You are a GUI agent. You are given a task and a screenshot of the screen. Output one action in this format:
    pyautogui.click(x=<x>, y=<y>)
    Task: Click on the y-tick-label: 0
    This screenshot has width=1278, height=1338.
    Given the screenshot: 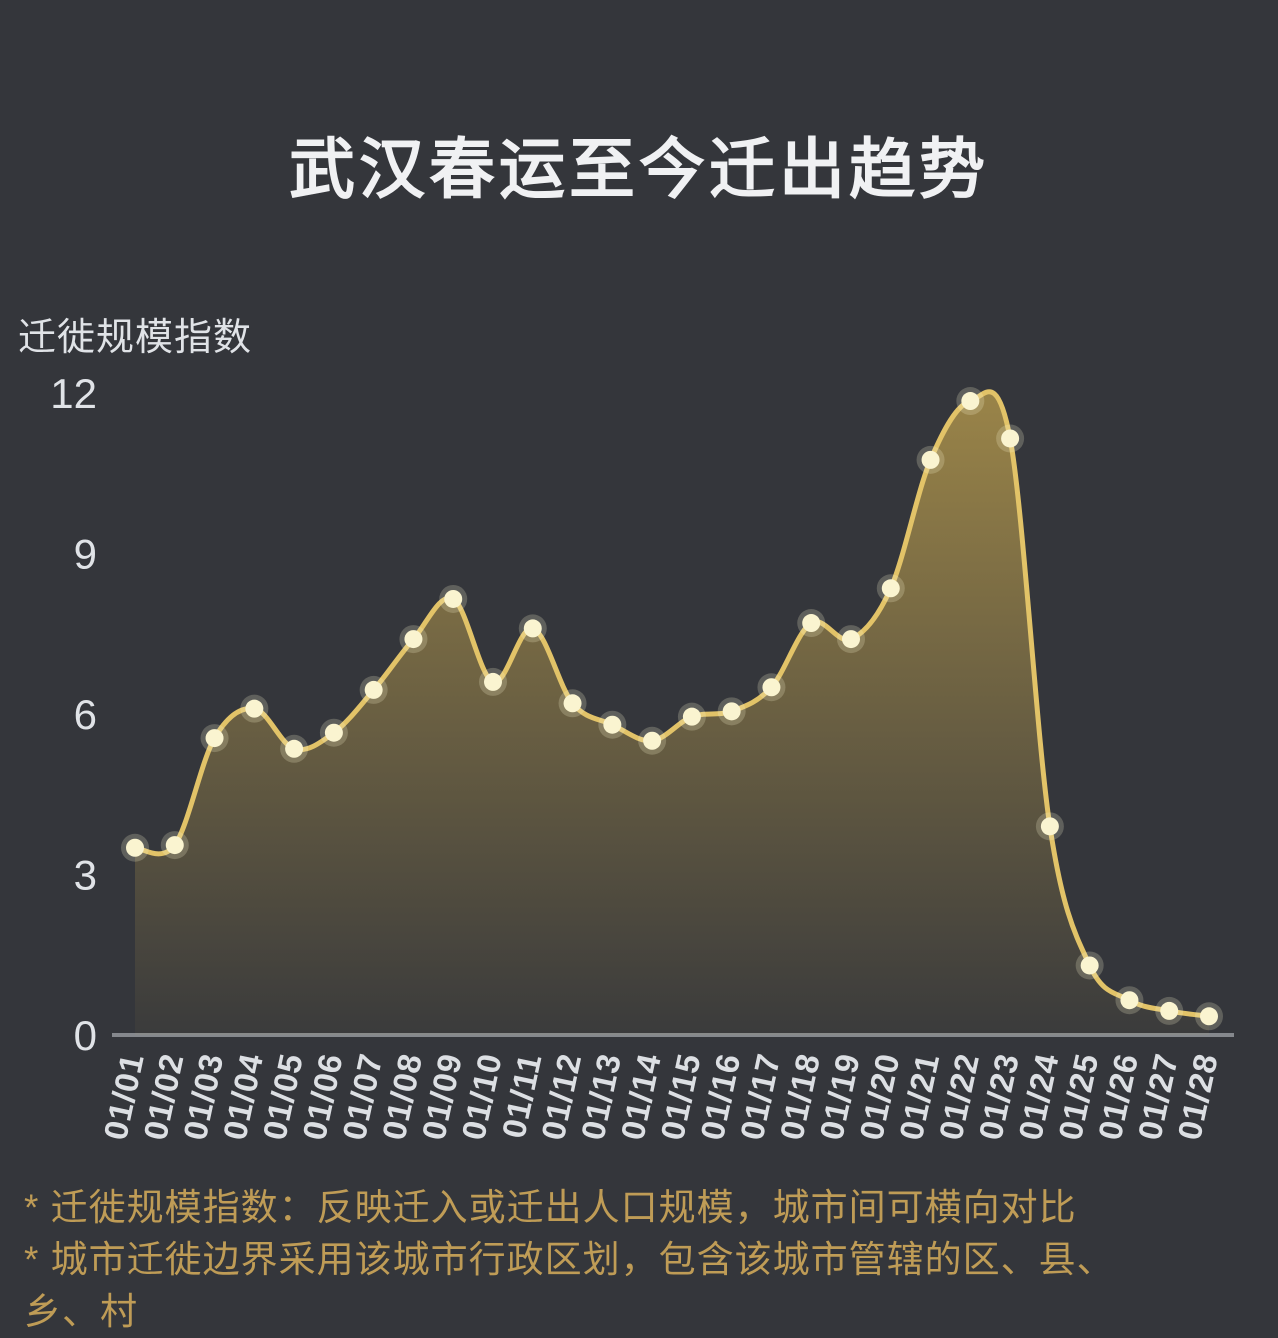 What is the action you would take?
    pyautogui.click(x=85, y=1035)
    